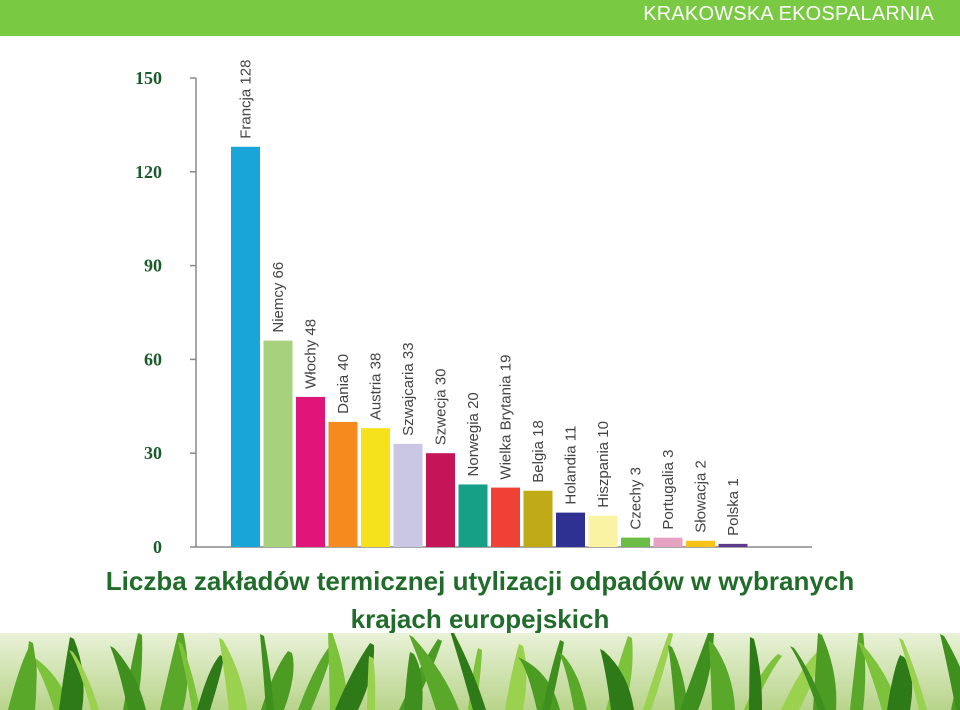  Describe the element at coordinates (635, 542) in the screenshot. I see `bar-czechy` at that location.